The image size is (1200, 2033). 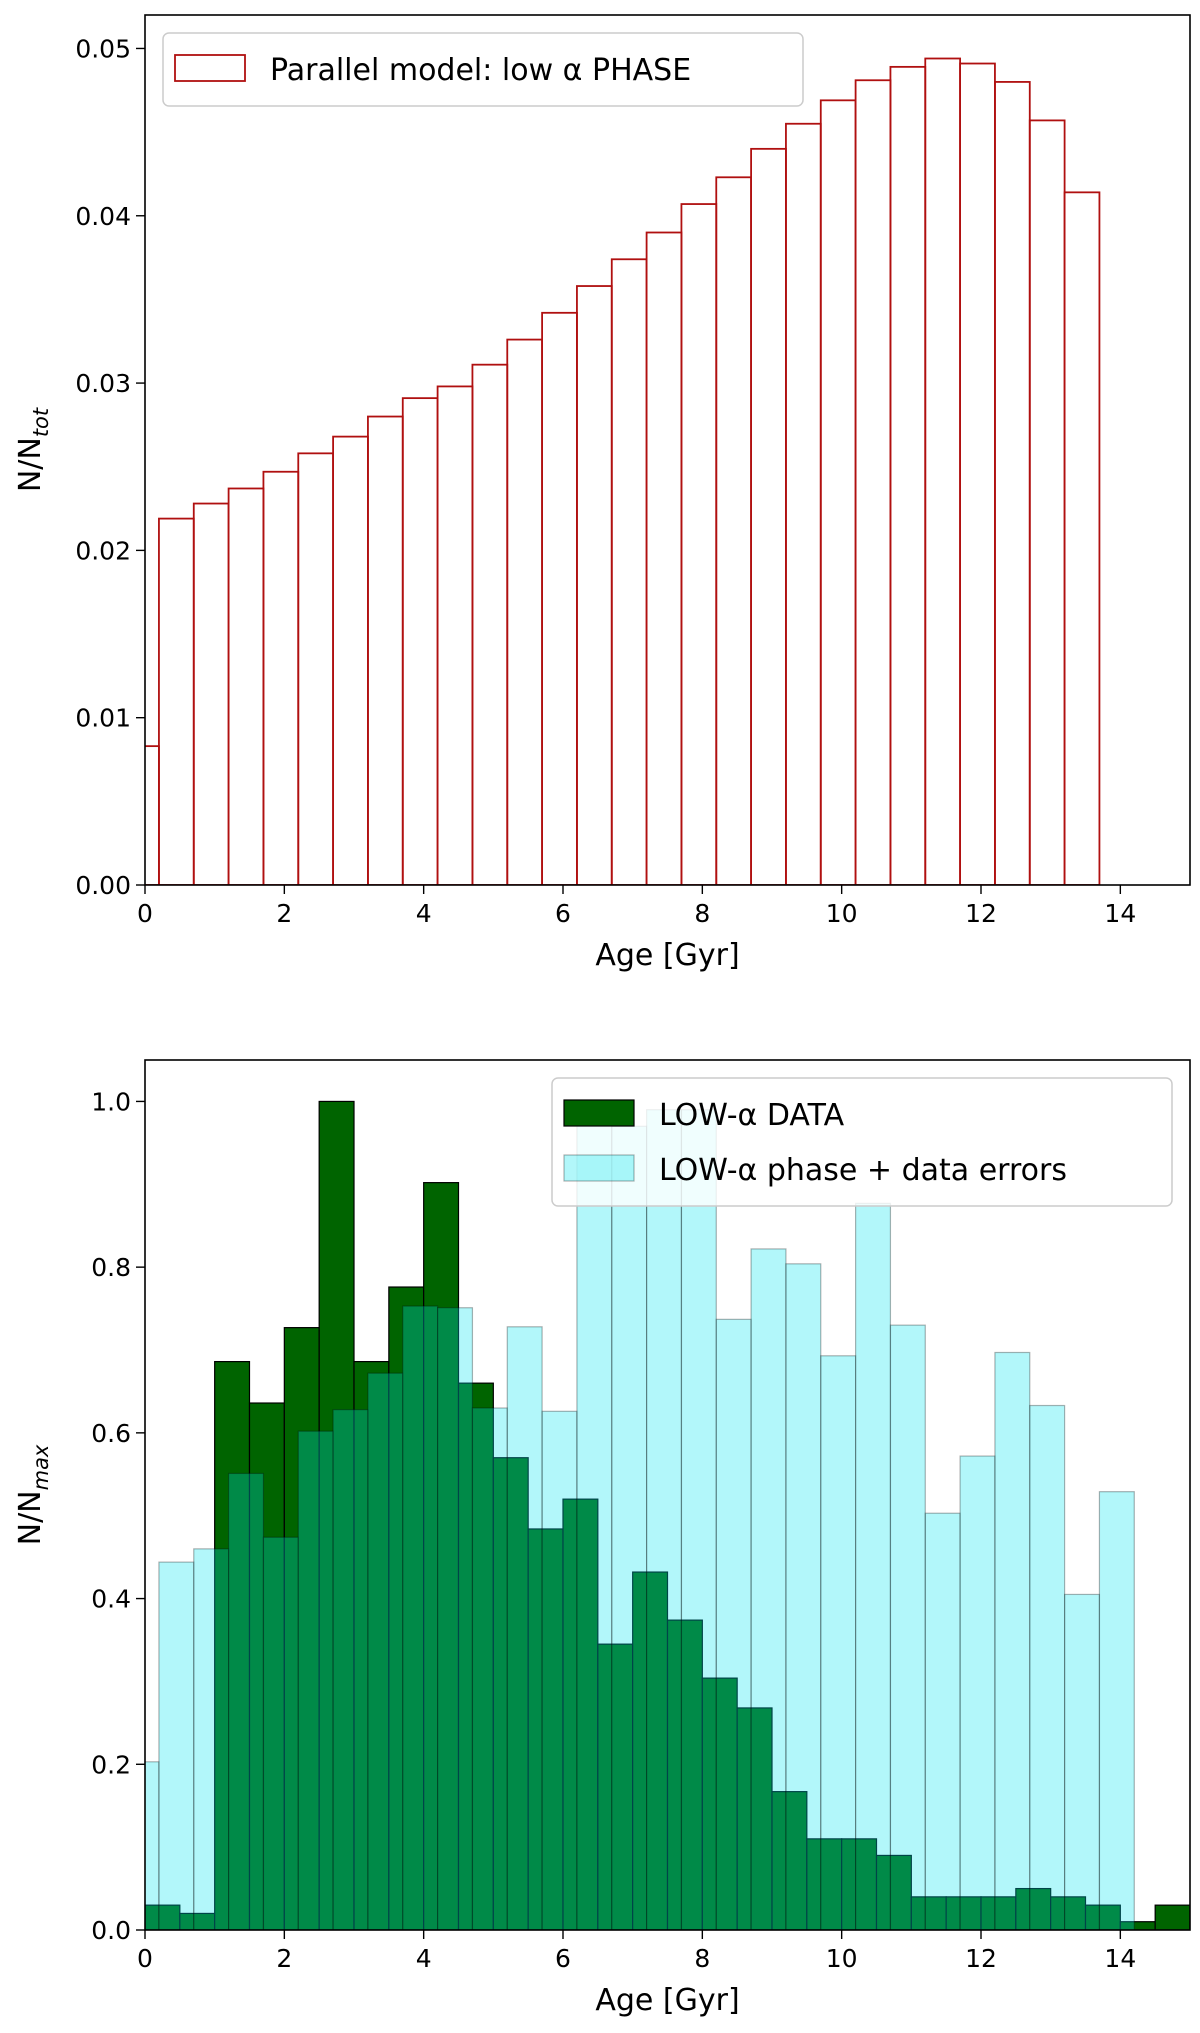 What do you see at coordinates (33, 1494) in the screenshot?
I see `y-axis-label: N/Nmax` at bounding box center [33, 1494].